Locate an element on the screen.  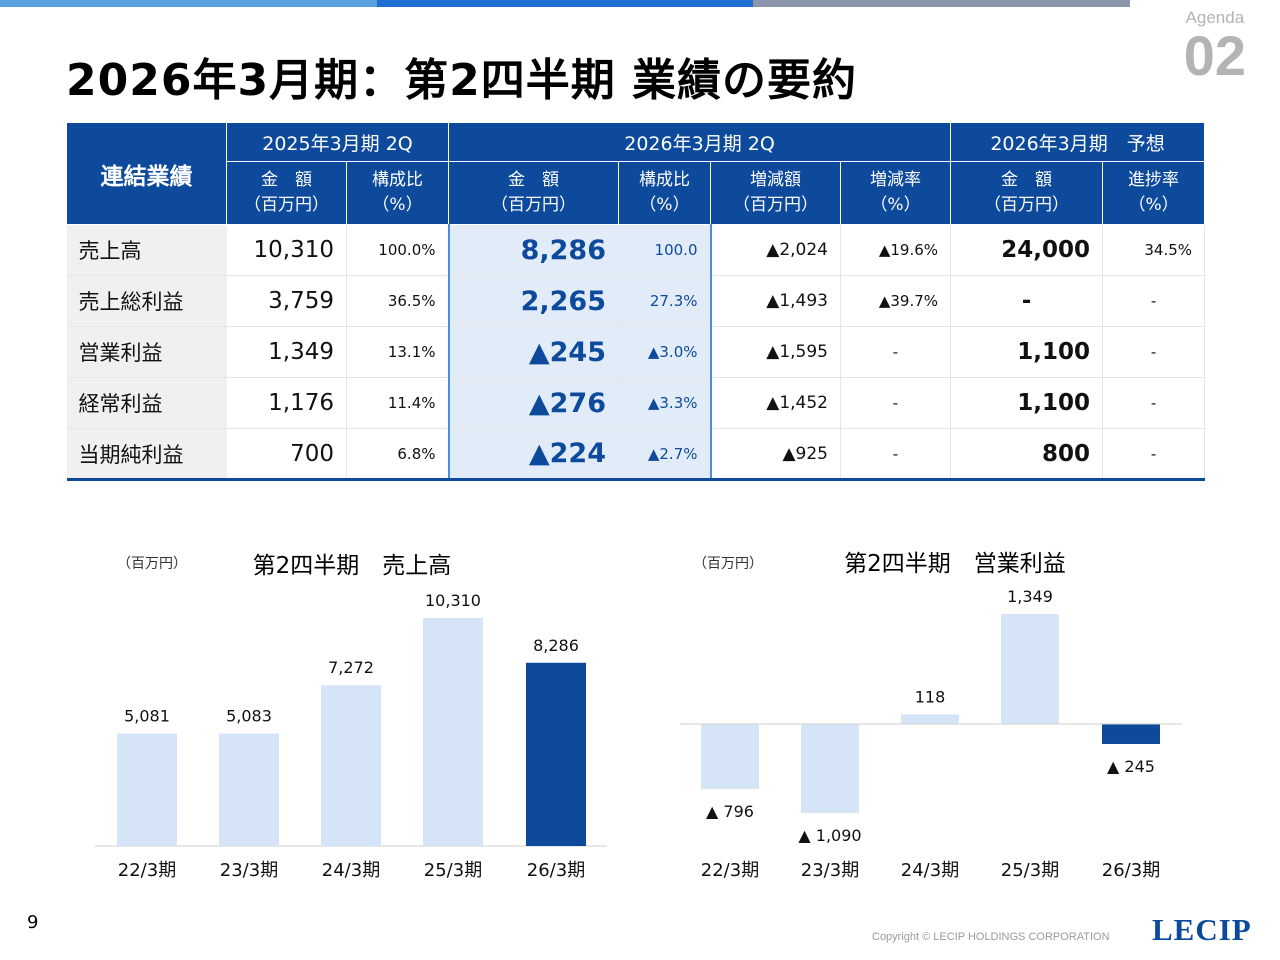
subheader-5: 増減率 （%） is located at coordinates (895, 193).